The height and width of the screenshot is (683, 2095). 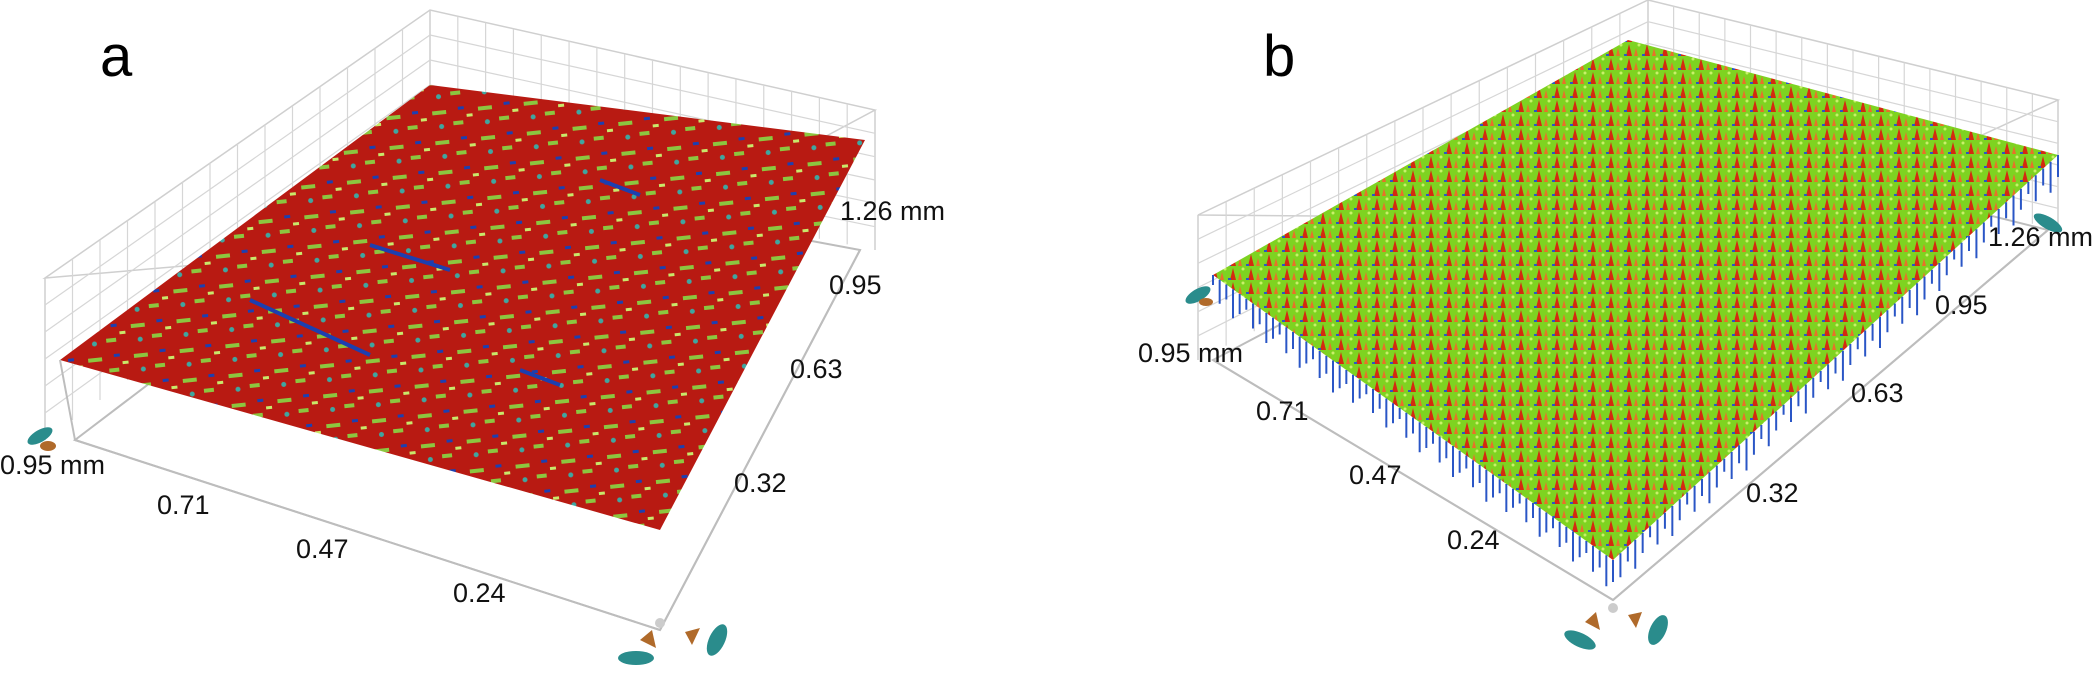 What do you see at coordinates (1961, 305) in the screenshot?
I see `y-tick-b-1: 0.95` at bounding box center [1961, 305].